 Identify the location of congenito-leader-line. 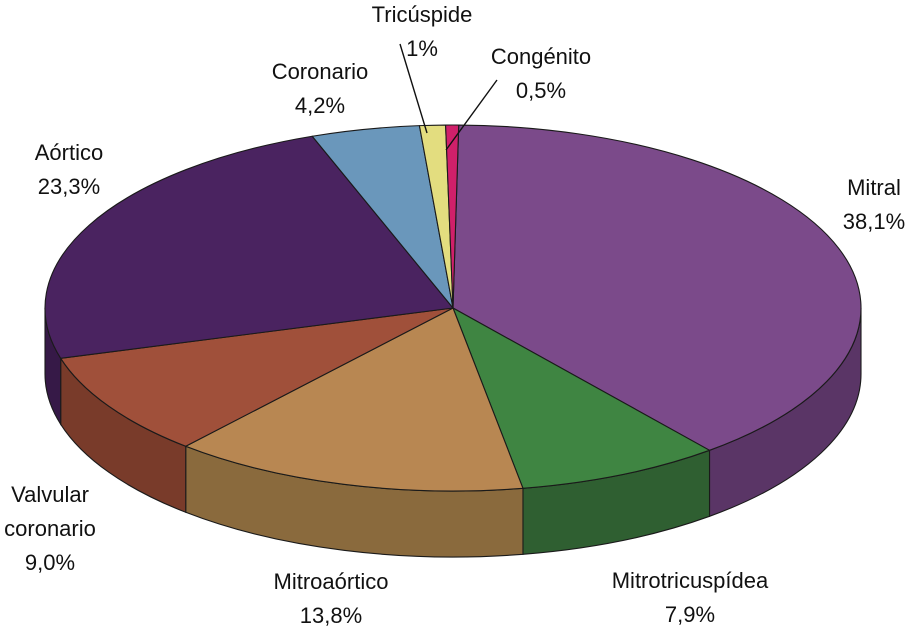
(471, 115).